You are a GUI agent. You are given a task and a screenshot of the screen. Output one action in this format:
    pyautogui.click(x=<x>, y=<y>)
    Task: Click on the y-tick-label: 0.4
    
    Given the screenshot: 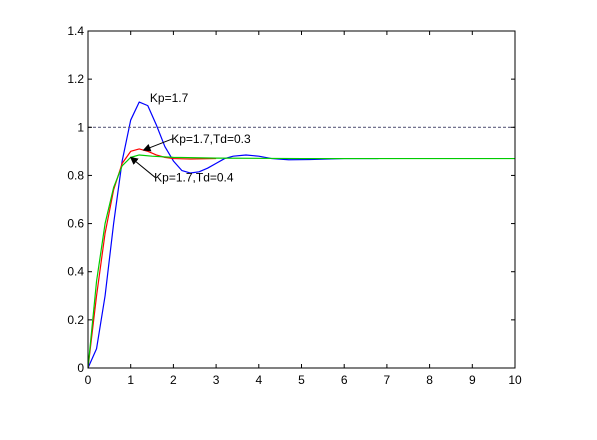 What is the action you would take?
    pyautogui.click(x=75, y=272)
    